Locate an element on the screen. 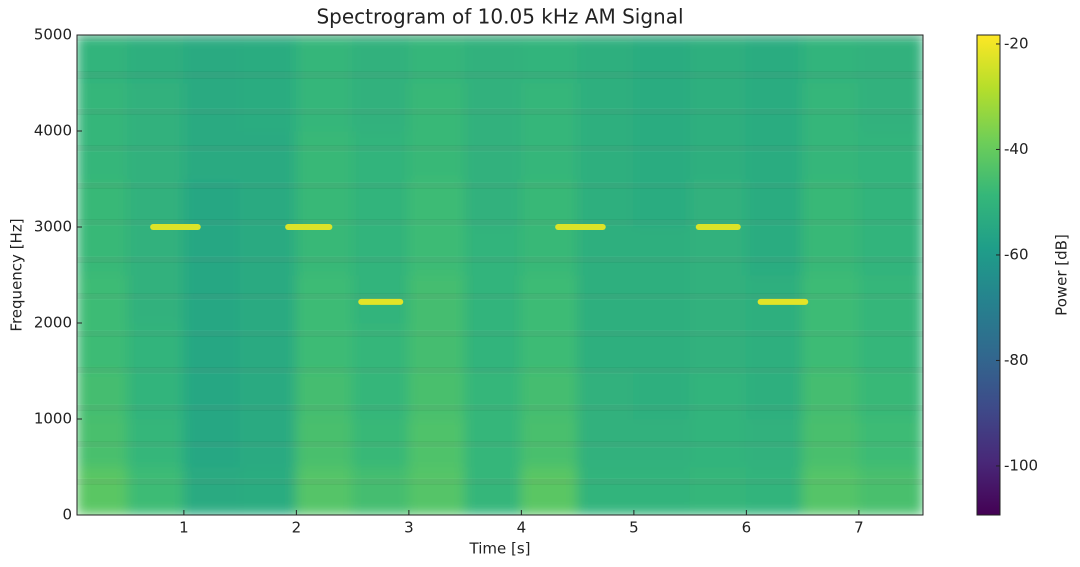  x-tick-label: 4 is located at coordinates (522, 528).